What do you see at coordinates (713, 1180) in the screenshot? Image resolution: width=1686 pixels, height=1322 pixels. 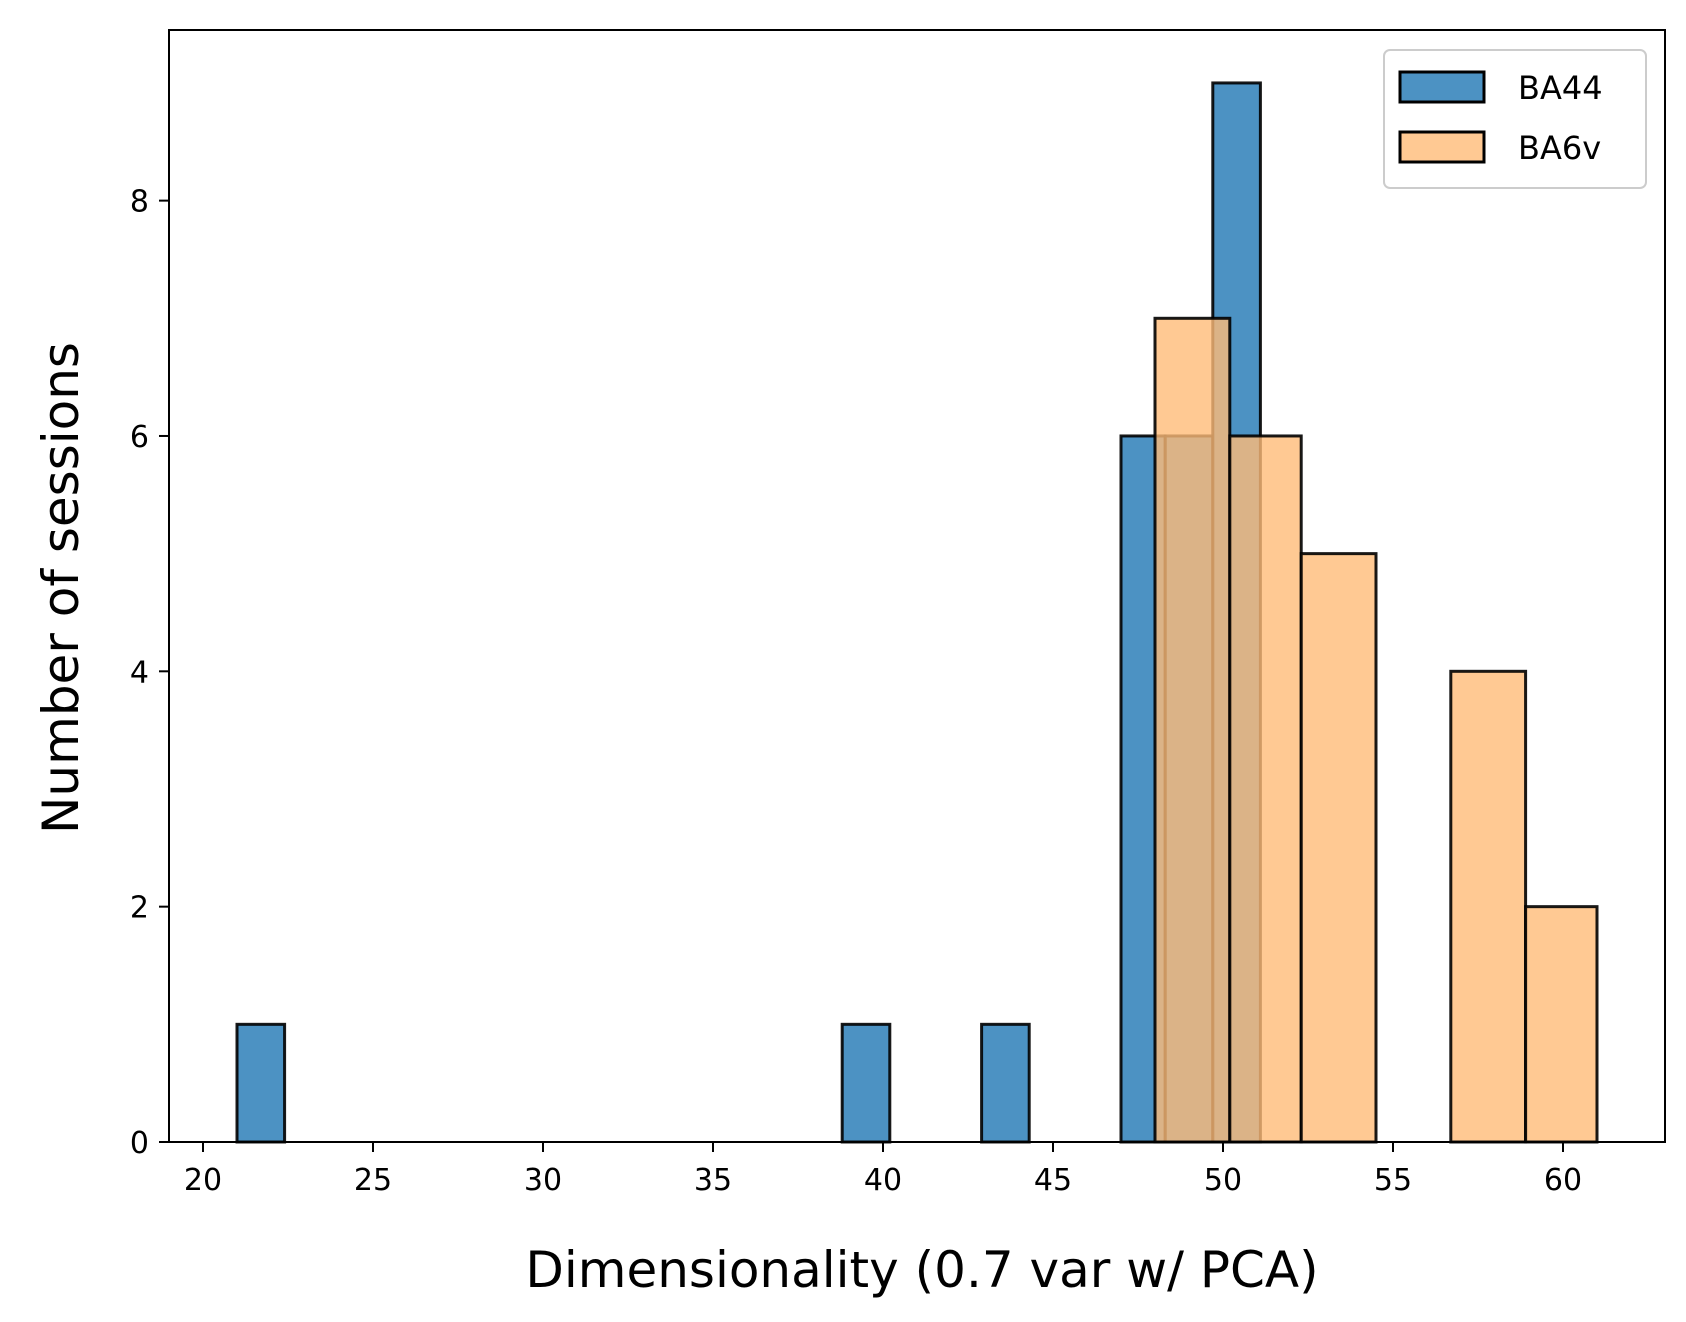 I see `x-tick-label-35: 35` at bounding box center [713, 1180].